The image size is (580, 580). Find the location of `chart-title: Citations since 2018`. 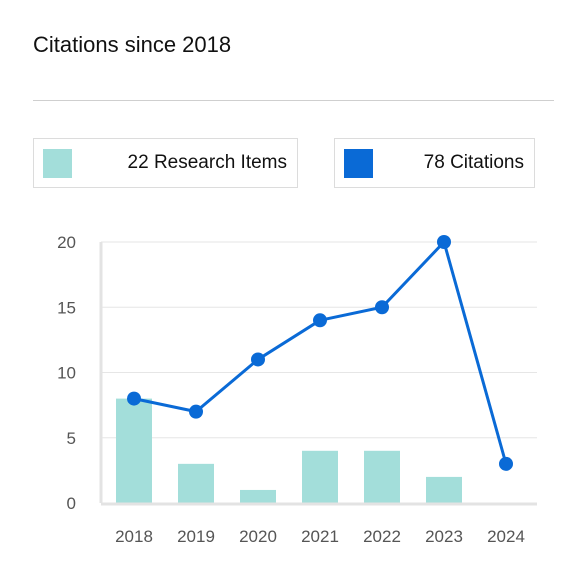

chart-title: Citations since 2018 is located at coordinates (132, 44).